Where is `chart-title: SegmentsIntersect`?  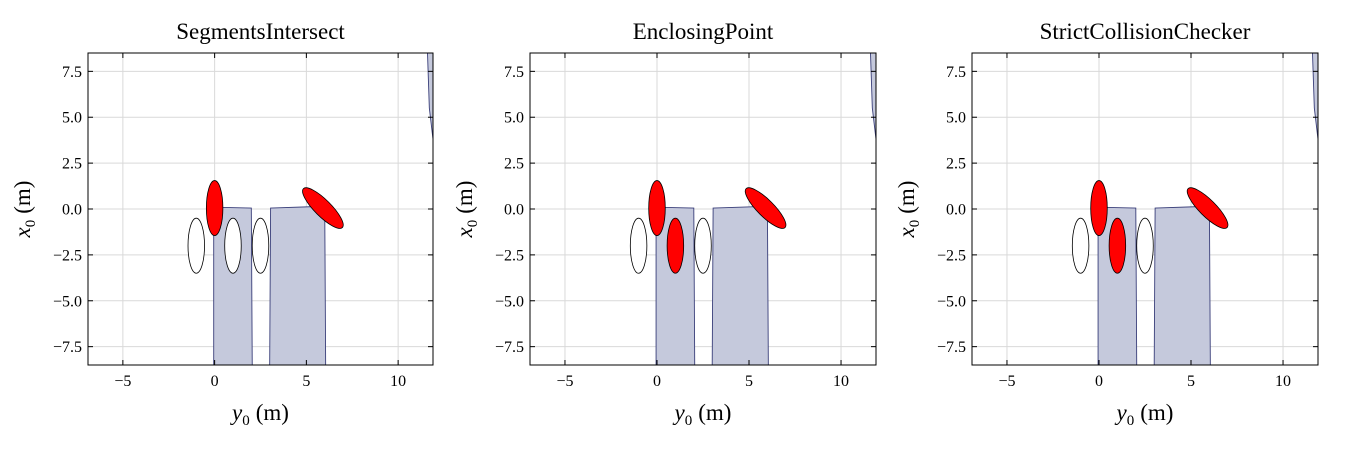
chart-title: SegmentsIntersect is located at coordinates (260, 31).